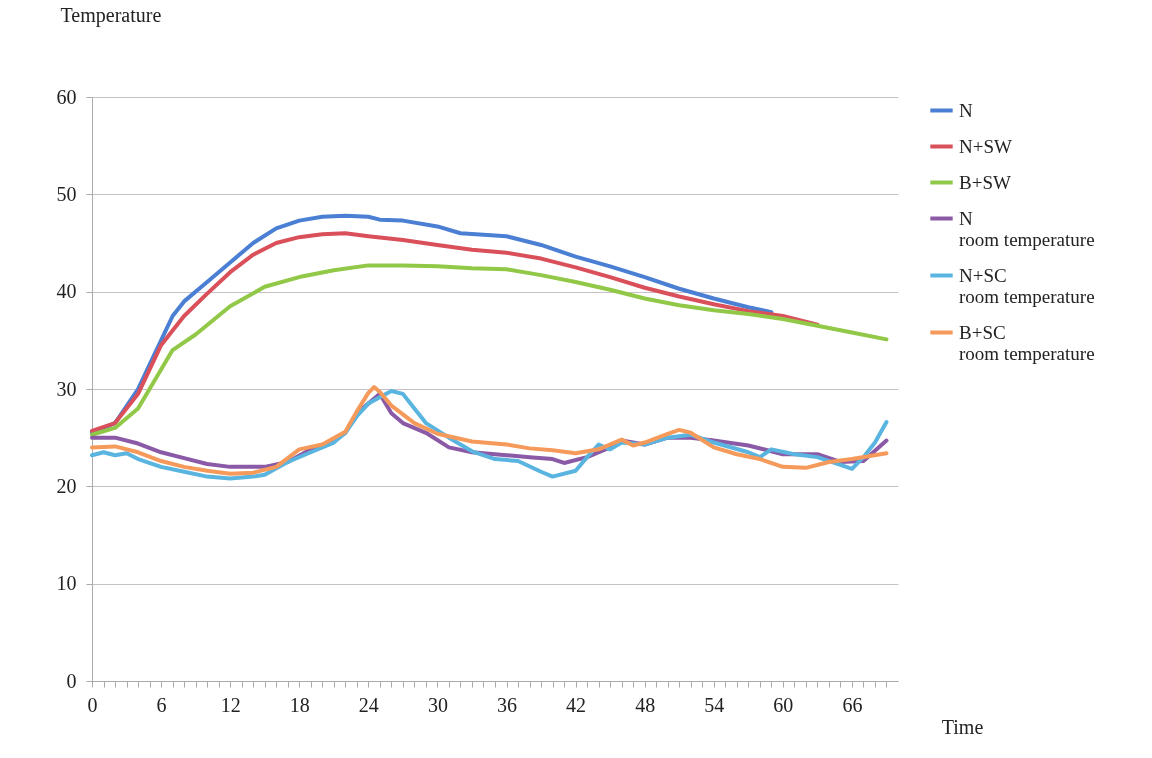 The height and width of the screenshot is (758, 1152). I want to click on x-tick-label: 60, so click(783, 704).